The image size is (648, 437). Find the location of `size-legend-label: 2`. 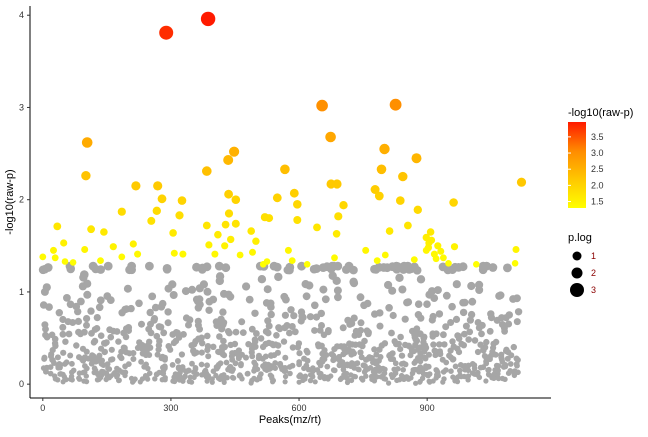

size-legend-label: 2 is located at coordinates (593, 273).